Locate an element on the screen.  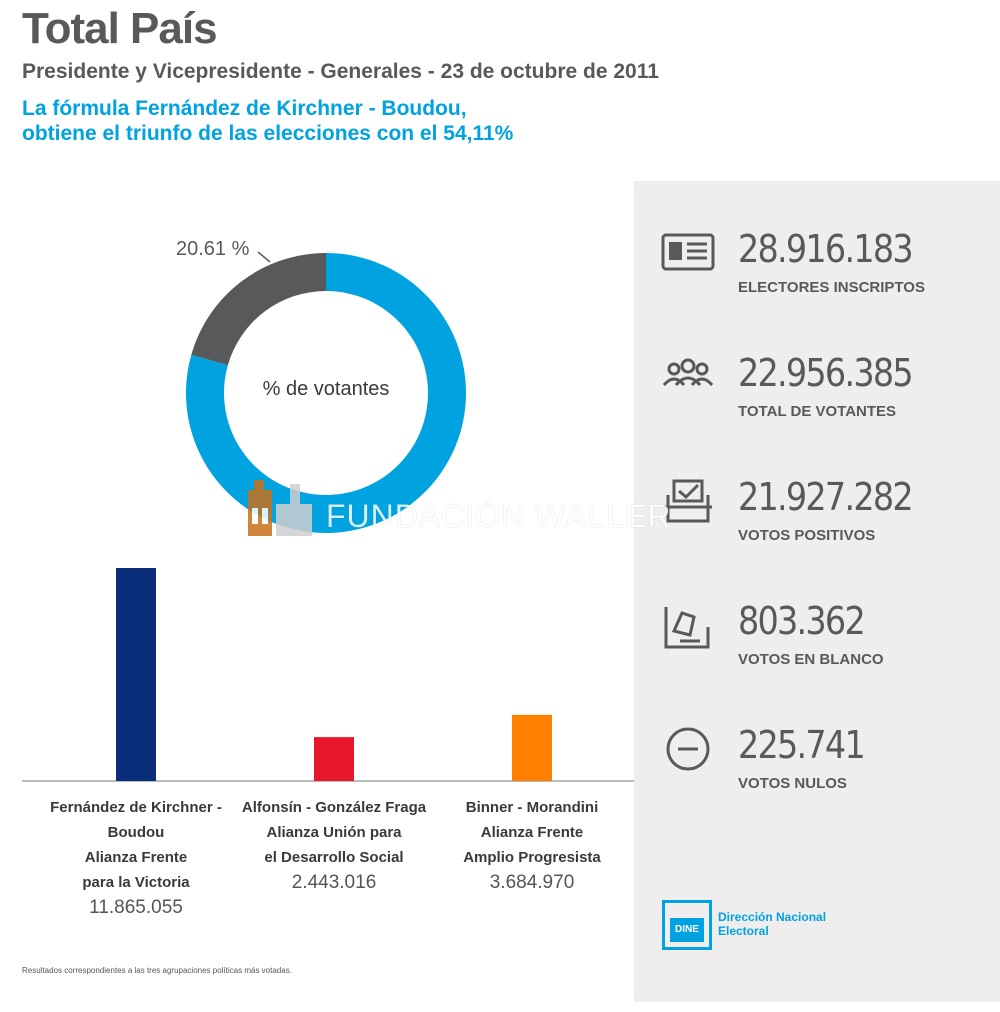
stat-value: 28.916.183 is located at coordinates (826, 249).